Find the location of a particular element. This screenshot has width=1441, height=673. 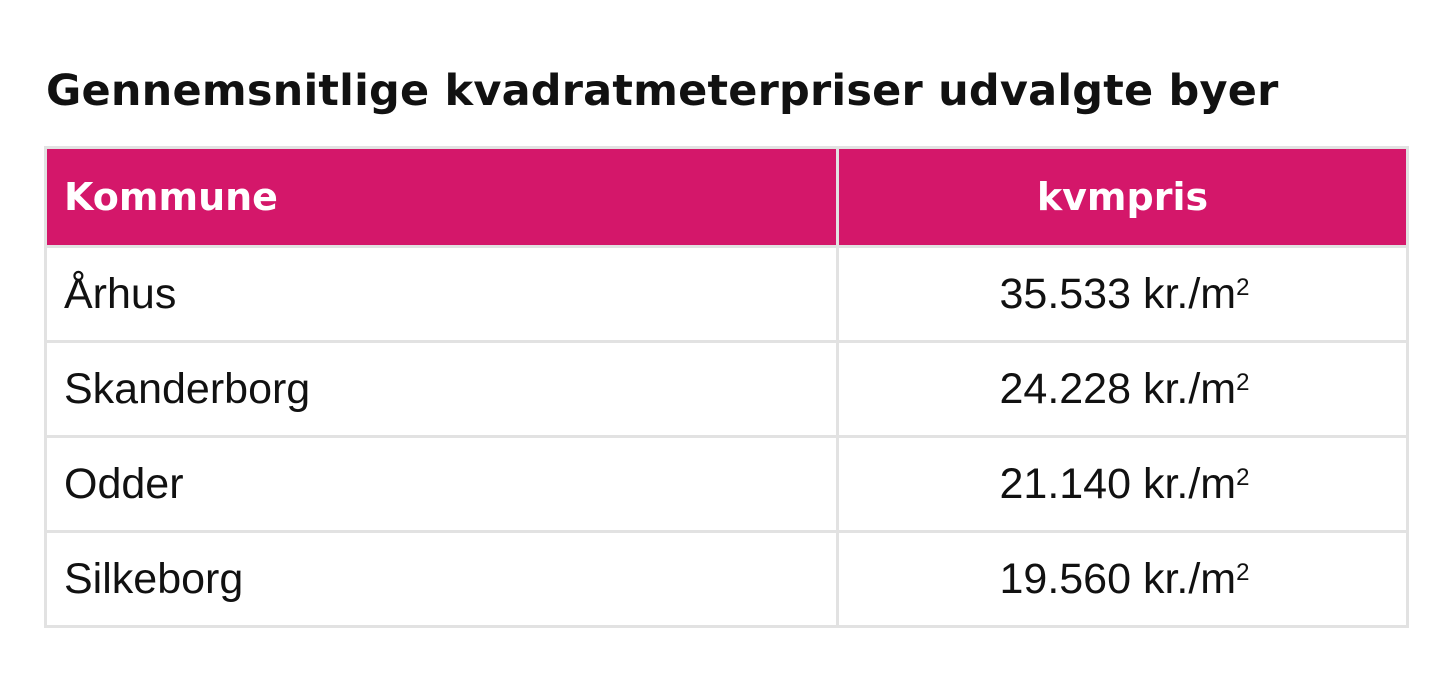

table-row: Skanderborg 24.228 kr./m2 is located at coordinates (726, 389).